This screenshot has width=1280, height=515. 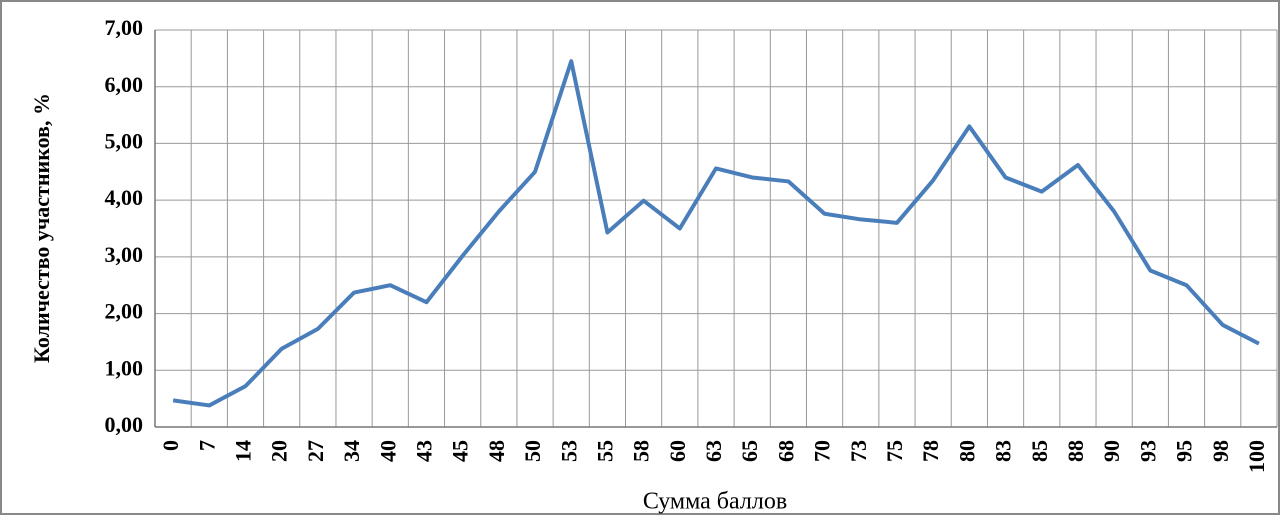 What do you see at coordinates (1111, 451) in the screenshot?
I see `x-tick-label: 90` at bounding box center [1111, 451].